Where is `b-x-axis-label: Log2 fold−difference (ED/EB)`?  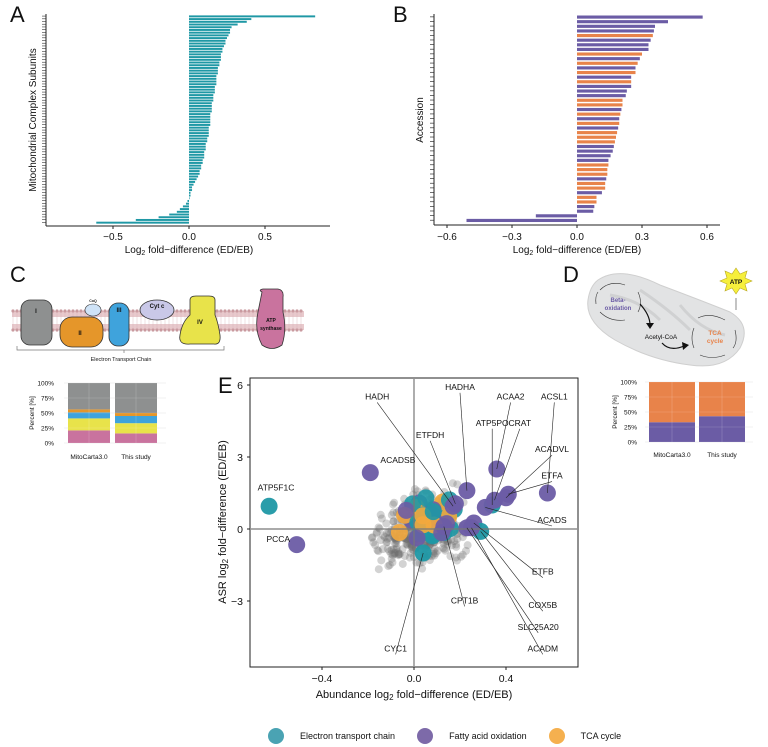 b-x-axis-label: Log2 fold−difference (ED/EB) is located at coordinates (577, 251).